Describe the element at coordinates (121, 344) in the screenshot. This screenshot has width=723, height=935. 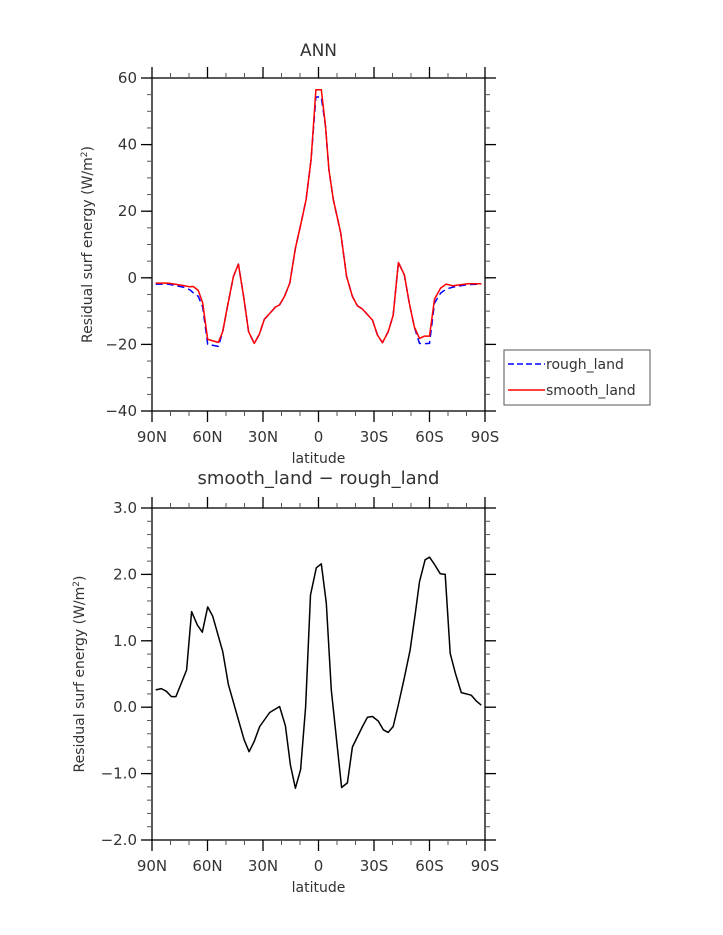
I see `y-tick-label: −20` at that location.